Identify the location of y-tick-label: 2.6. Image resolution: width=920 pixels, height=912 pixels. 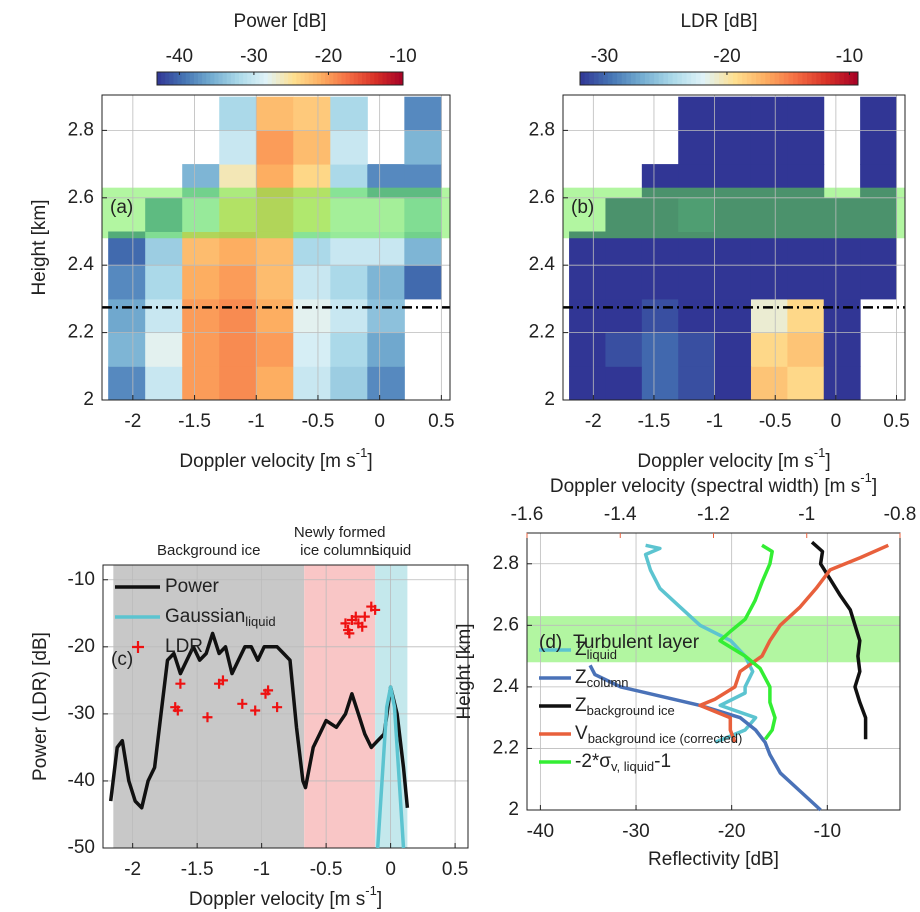
(542, 197).